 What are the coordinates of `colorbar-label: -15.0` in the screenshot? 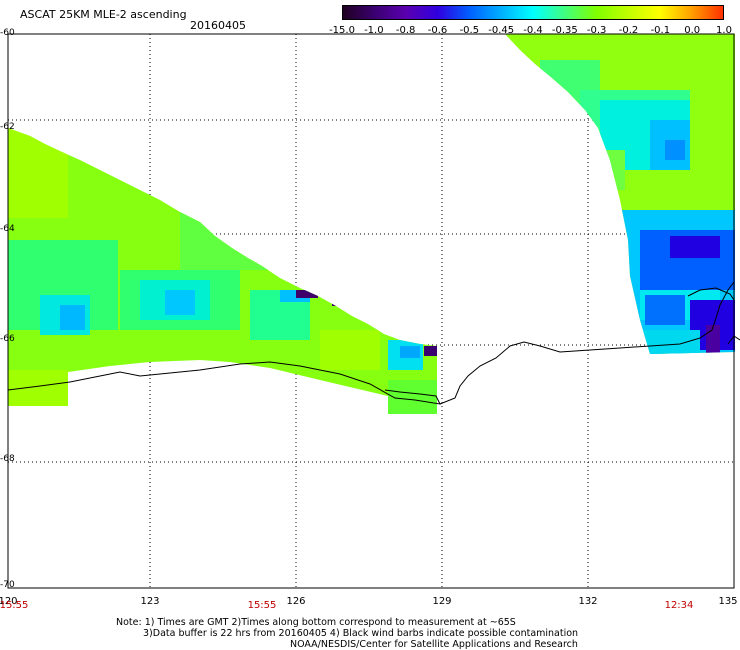 It's located at (342, 30).